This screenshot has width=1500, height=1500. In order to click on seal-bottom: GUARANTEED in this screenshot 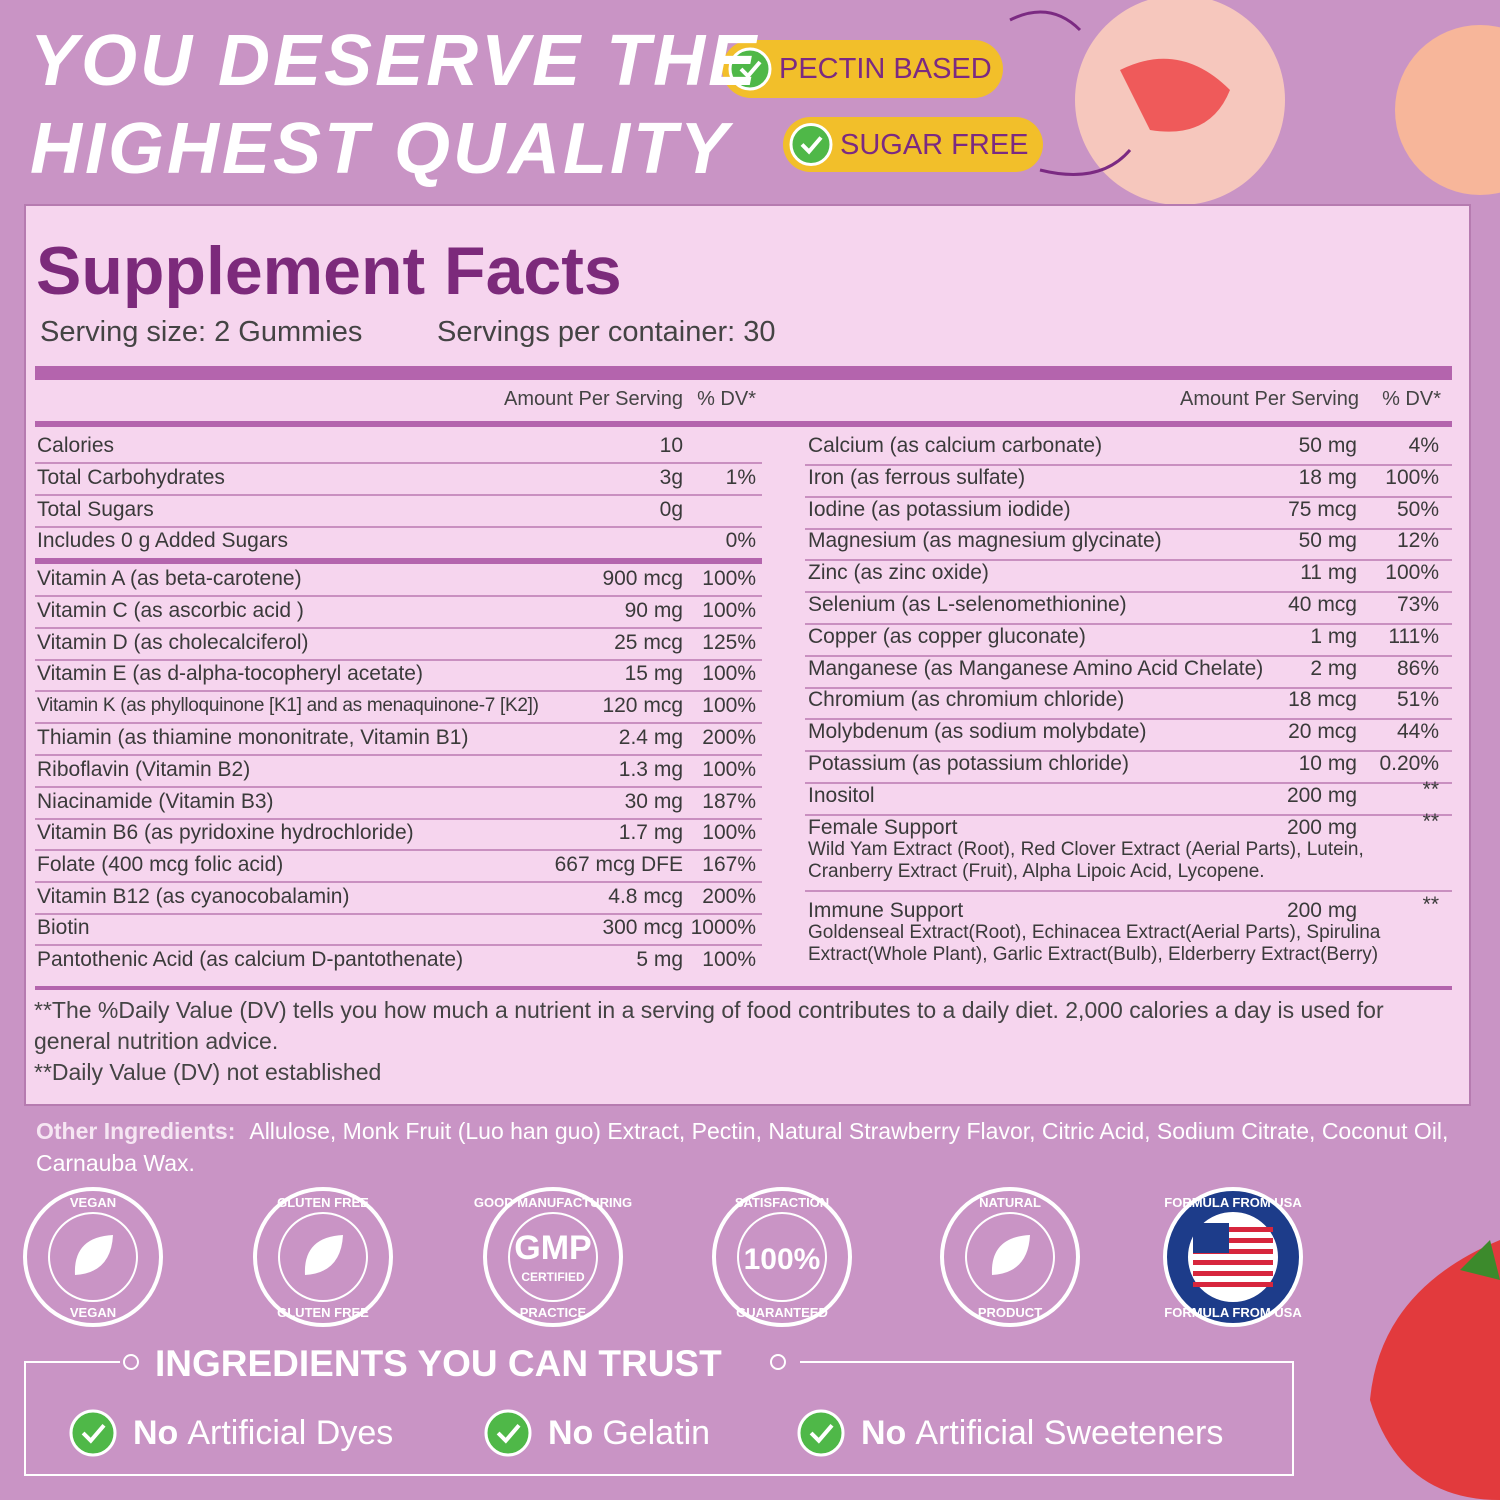, I will do `click(782, 1312)`.